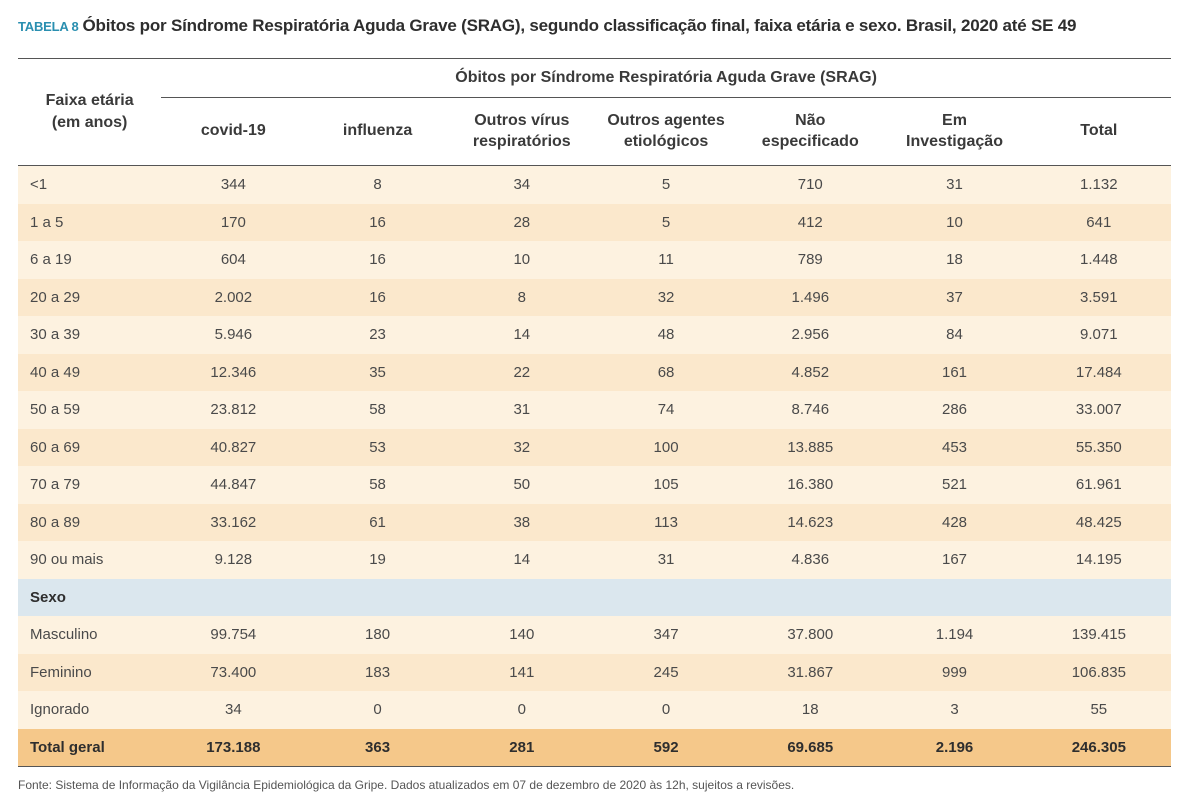 This screenshot has height=800, width=1200. I want to click on table-cell: 167, so click(954, 560).